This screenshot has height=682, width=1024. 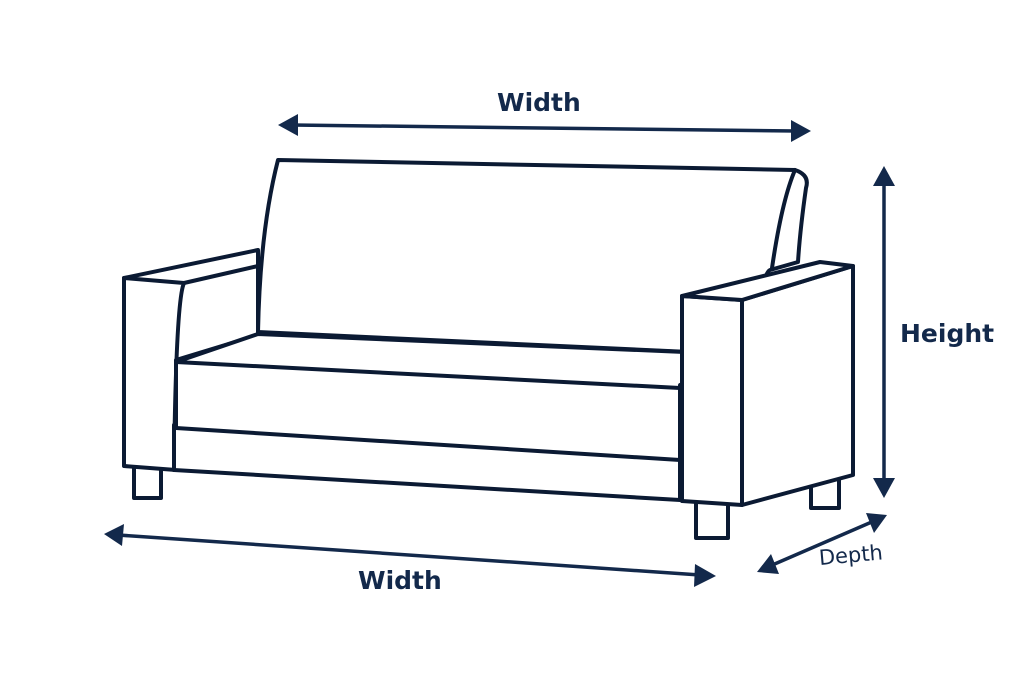 I want to click on height-label: Height, so click(x=947, y=333).